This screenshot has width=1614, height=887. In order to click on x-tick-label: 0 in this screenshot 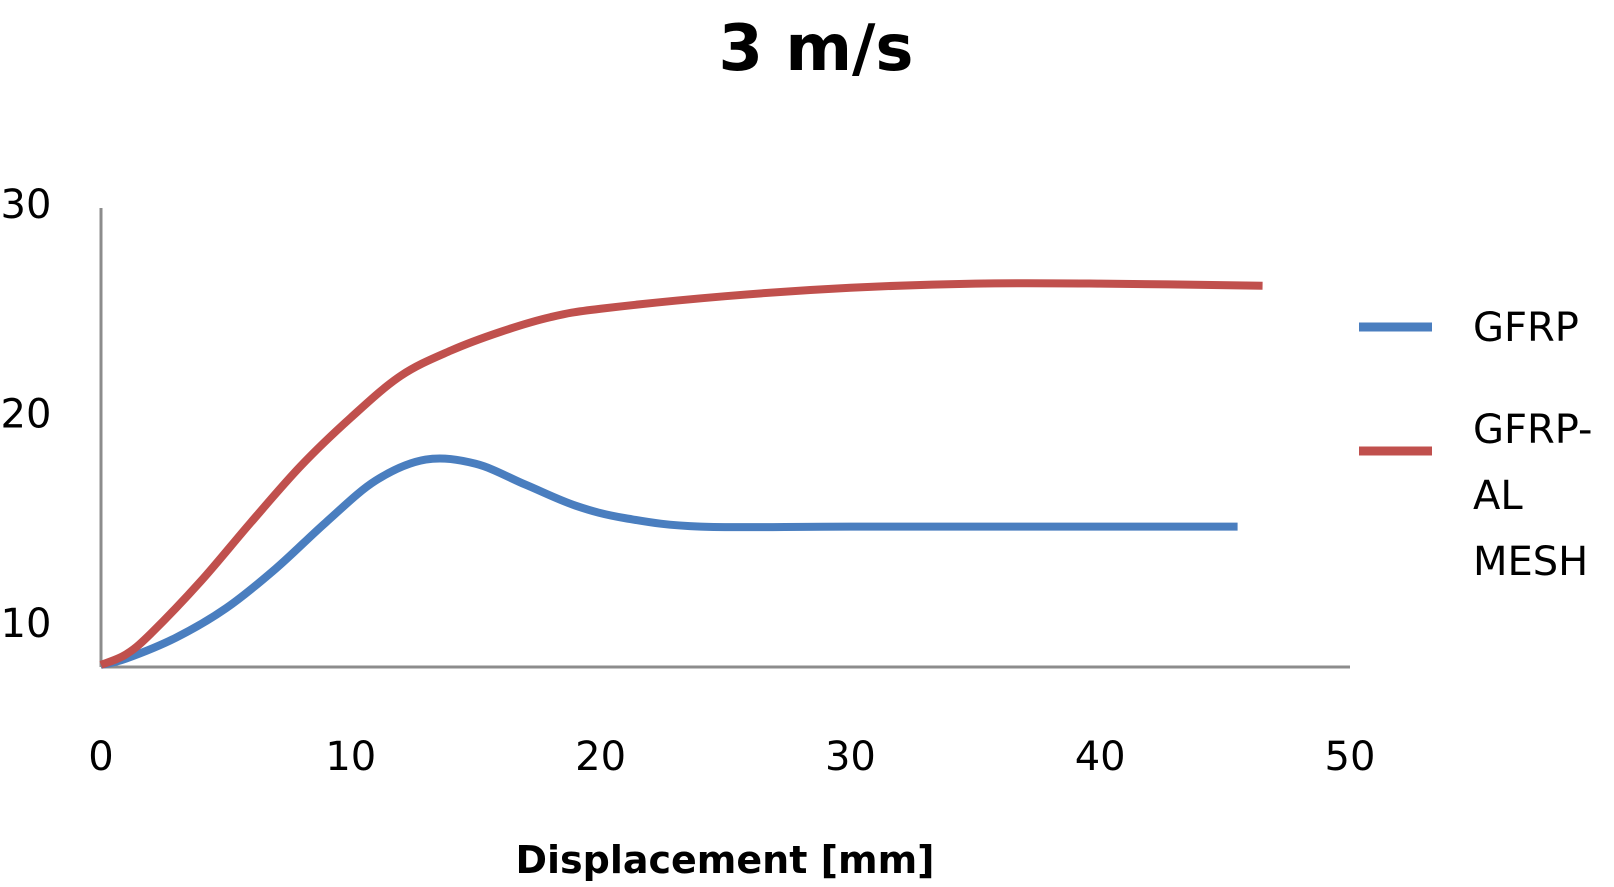, I will do `click(100, 757)`.